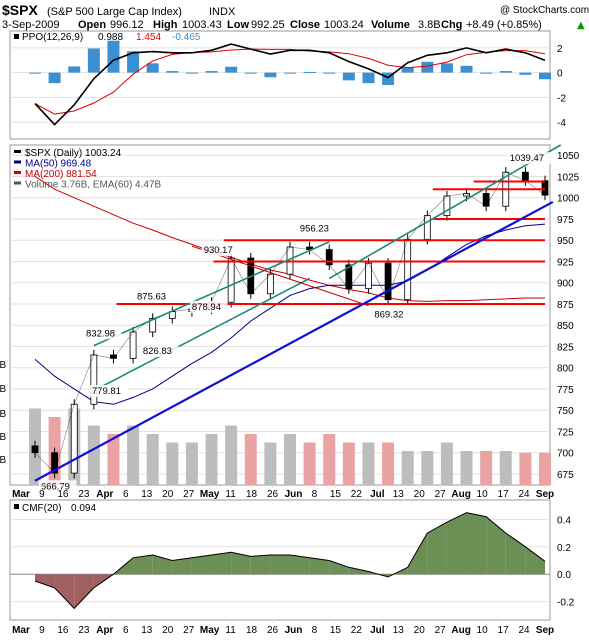 Image resolution: width=589 pixels, height=640 pixels. What do you see at coordinates (566, 603) in the screenshot?
I see `cmf-tick-label: -0.2` at bounding box center [566, 603].